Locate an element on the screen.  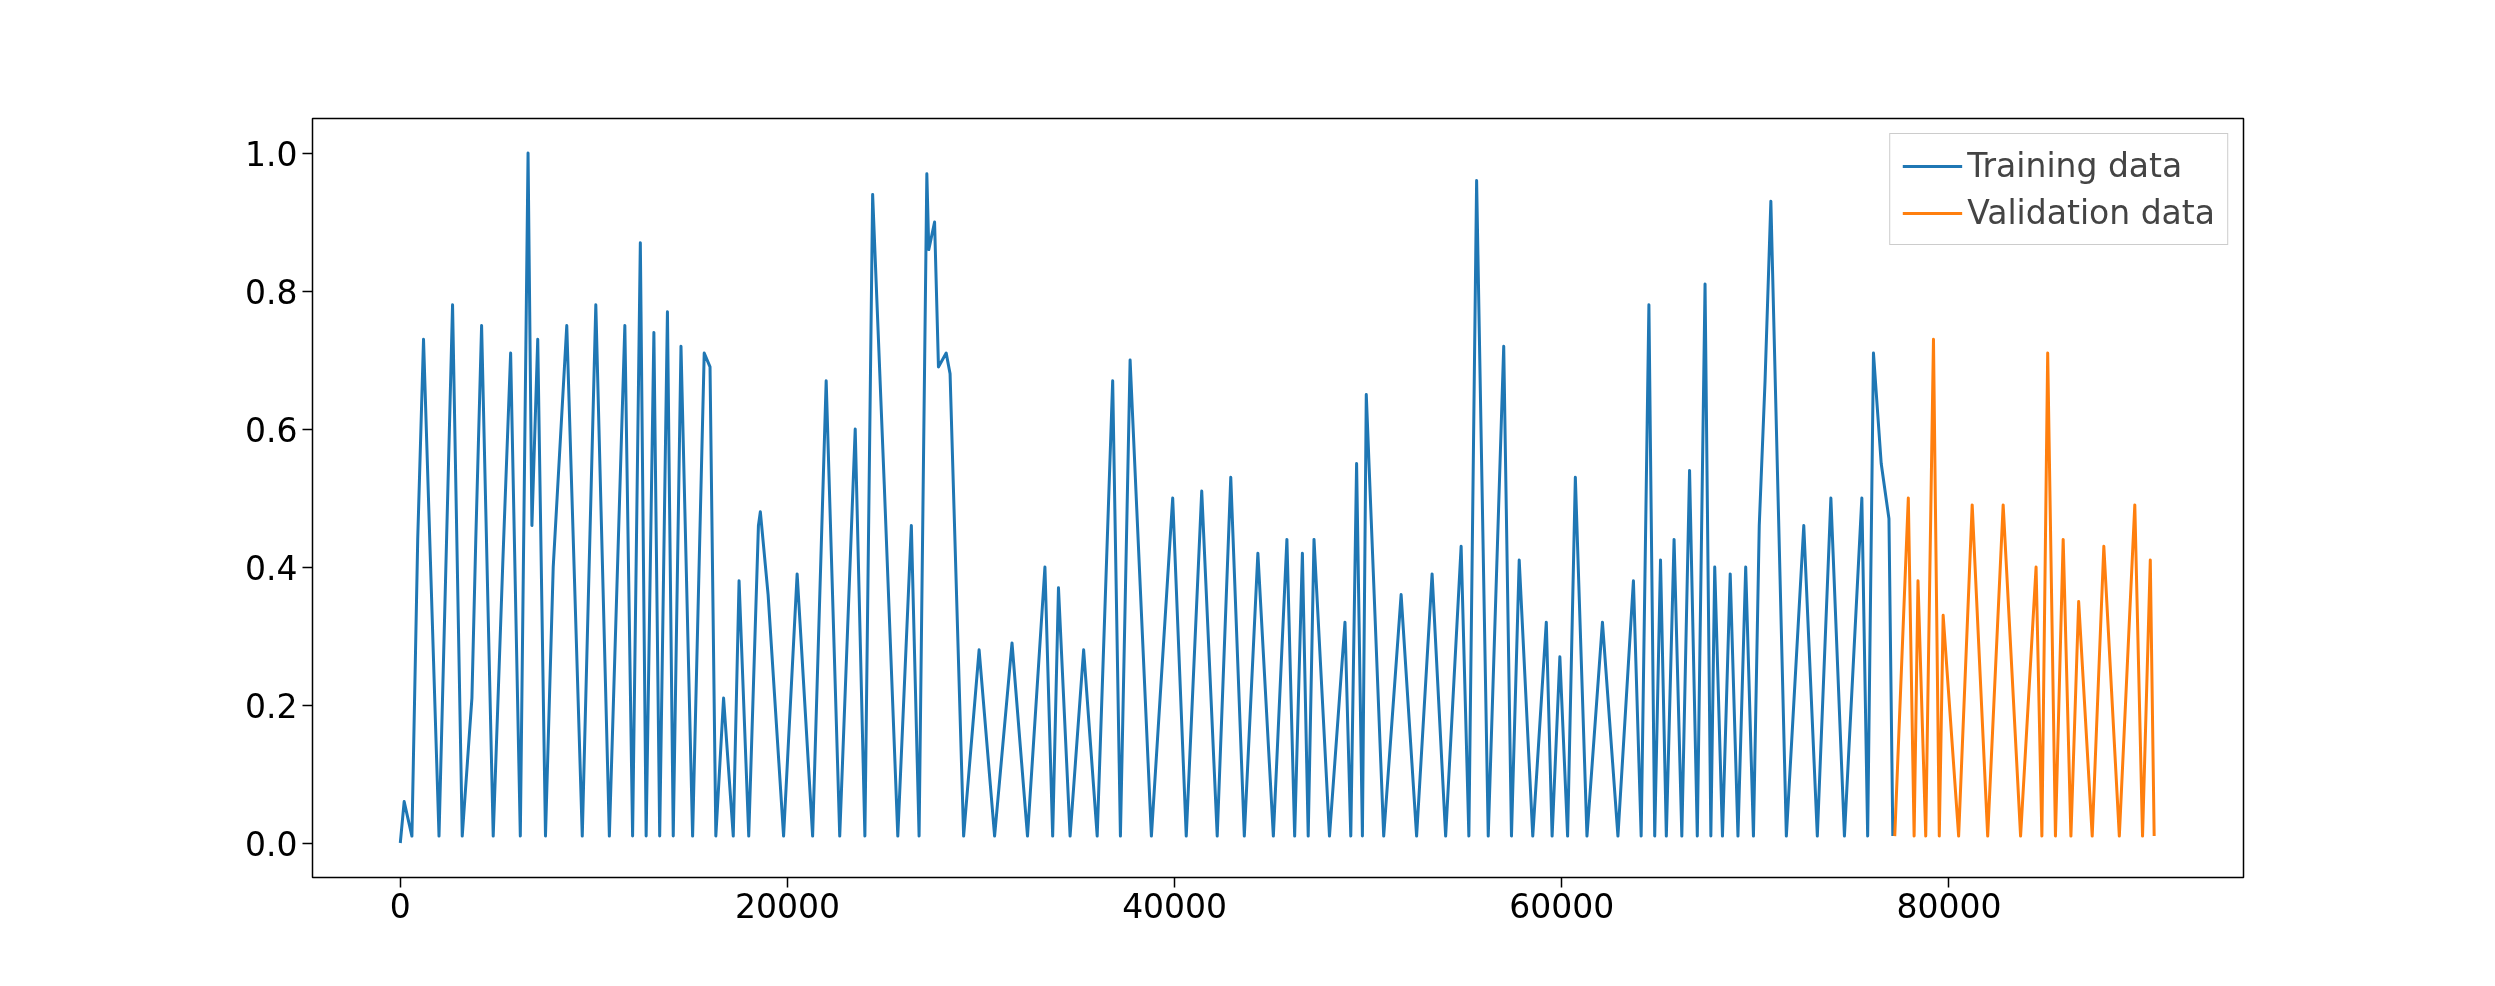
x-tick-label: 80000 is located at coordinates (1949, 906).